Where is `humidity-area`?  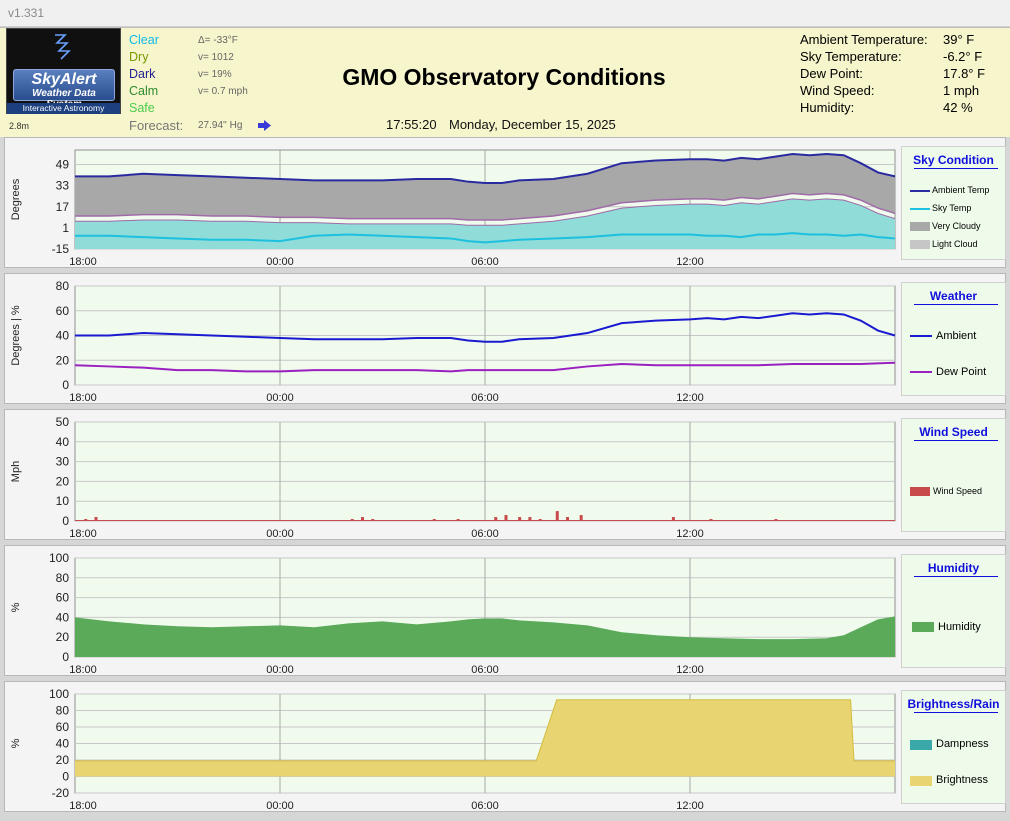
humidity-area is located at coordinates (485, 636).